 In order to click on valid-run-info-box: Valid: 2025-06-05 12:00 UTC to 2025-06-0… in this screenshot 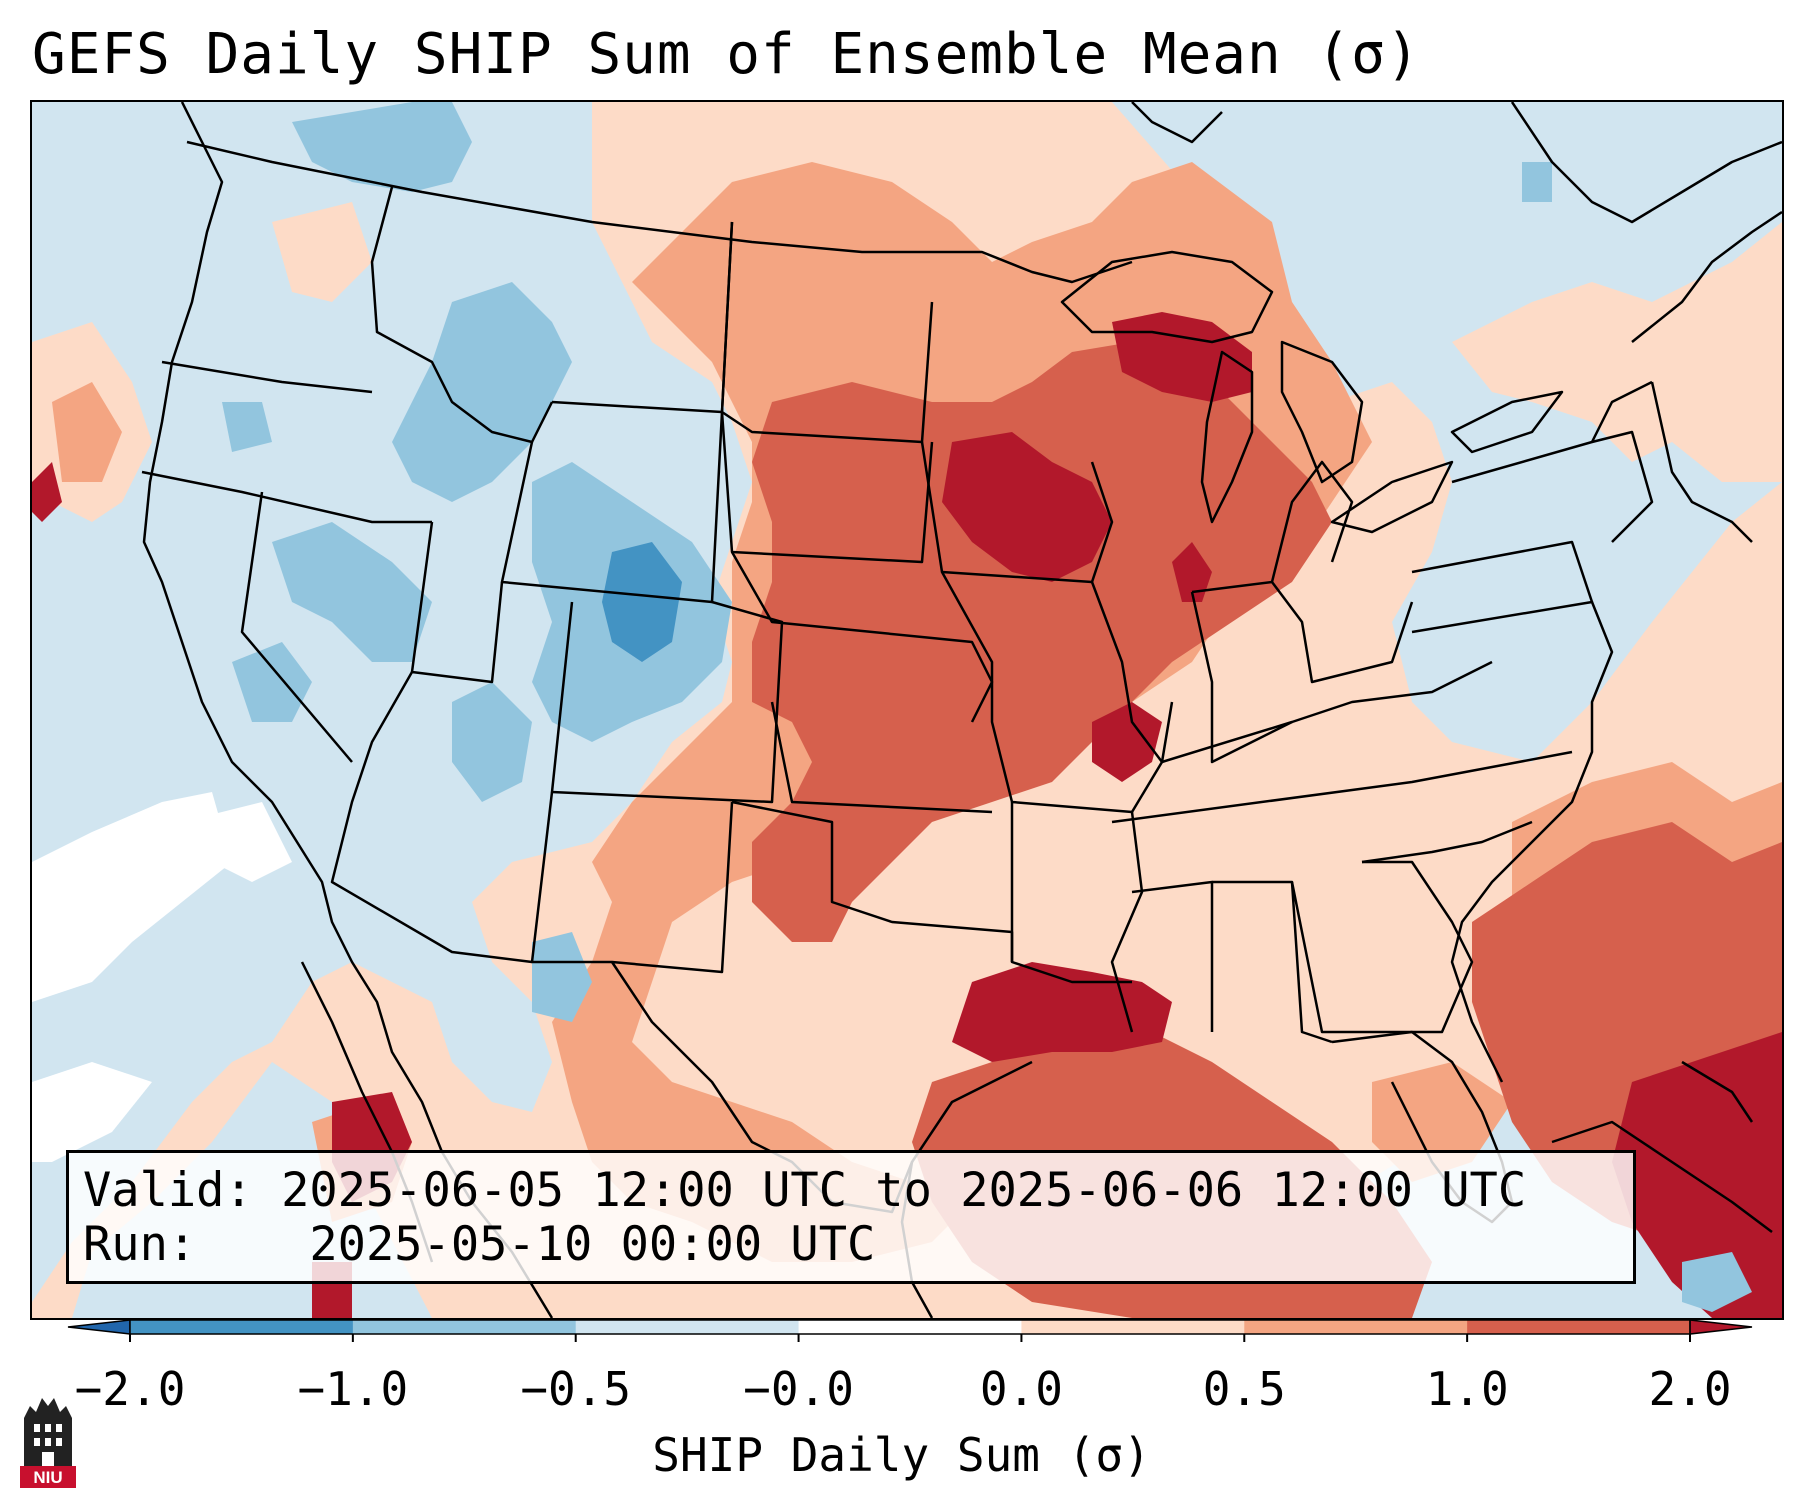, I will do `click(851, 1217)`.